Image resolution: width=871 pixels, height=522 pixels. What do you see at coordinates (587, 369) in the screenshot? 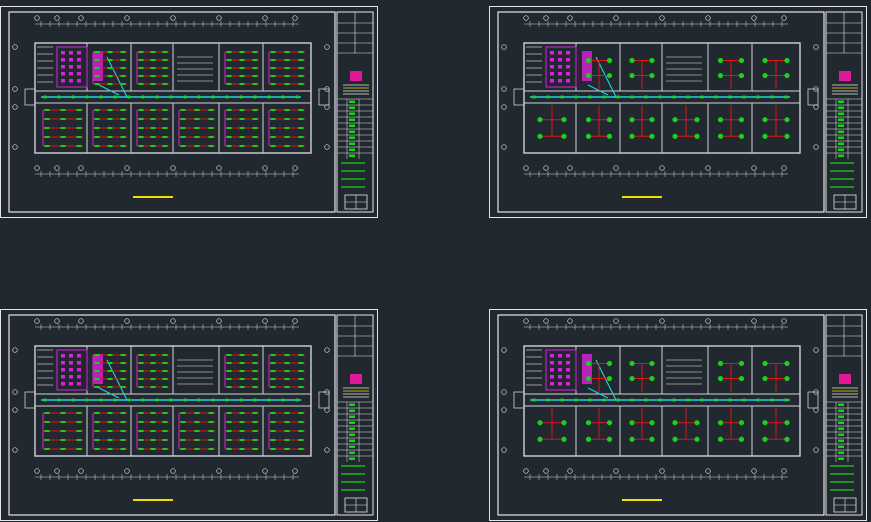
I see `distribution-panel` at bounding box center [587, 369].